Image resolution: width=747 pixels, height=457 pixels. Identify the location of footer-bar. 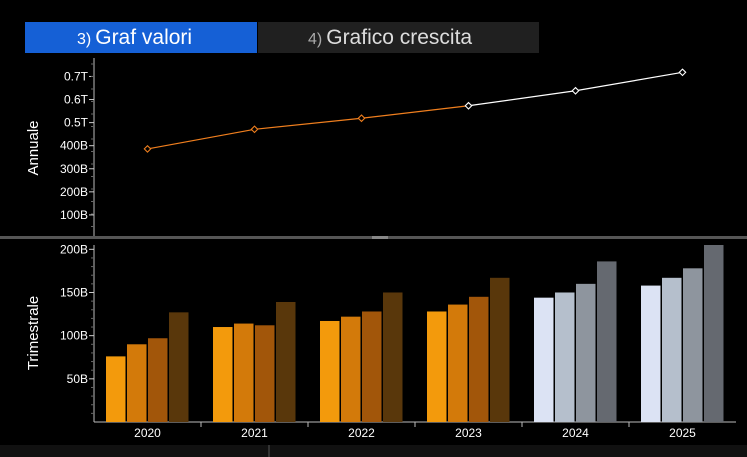
(373, 451).